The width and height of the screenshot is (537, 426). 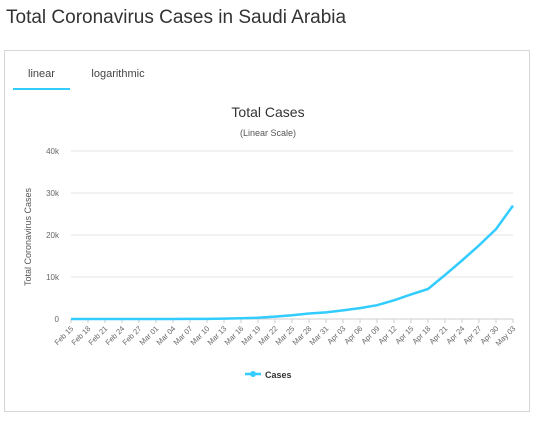 I want to click on tab-logarithmic: logarithmic, so click(x=118, y=74).